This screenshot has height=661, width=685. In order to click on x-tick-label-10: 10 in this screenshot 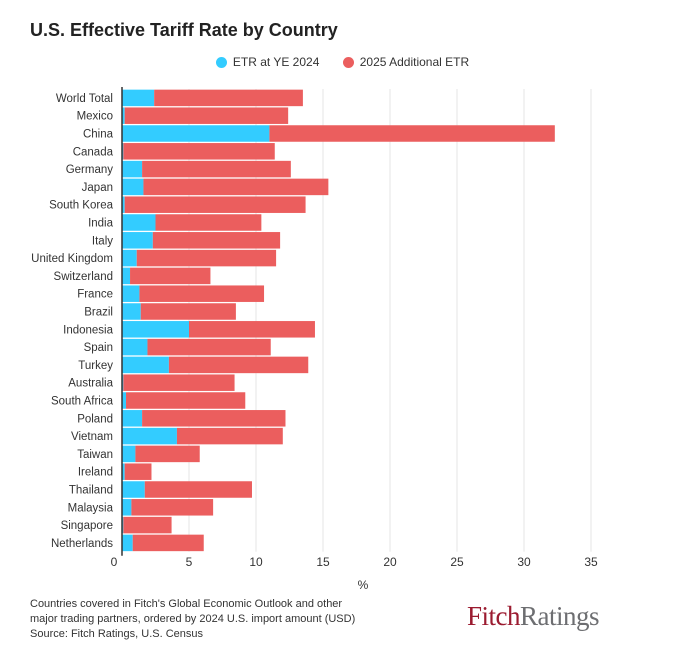, I will do `click(256, 562)`.